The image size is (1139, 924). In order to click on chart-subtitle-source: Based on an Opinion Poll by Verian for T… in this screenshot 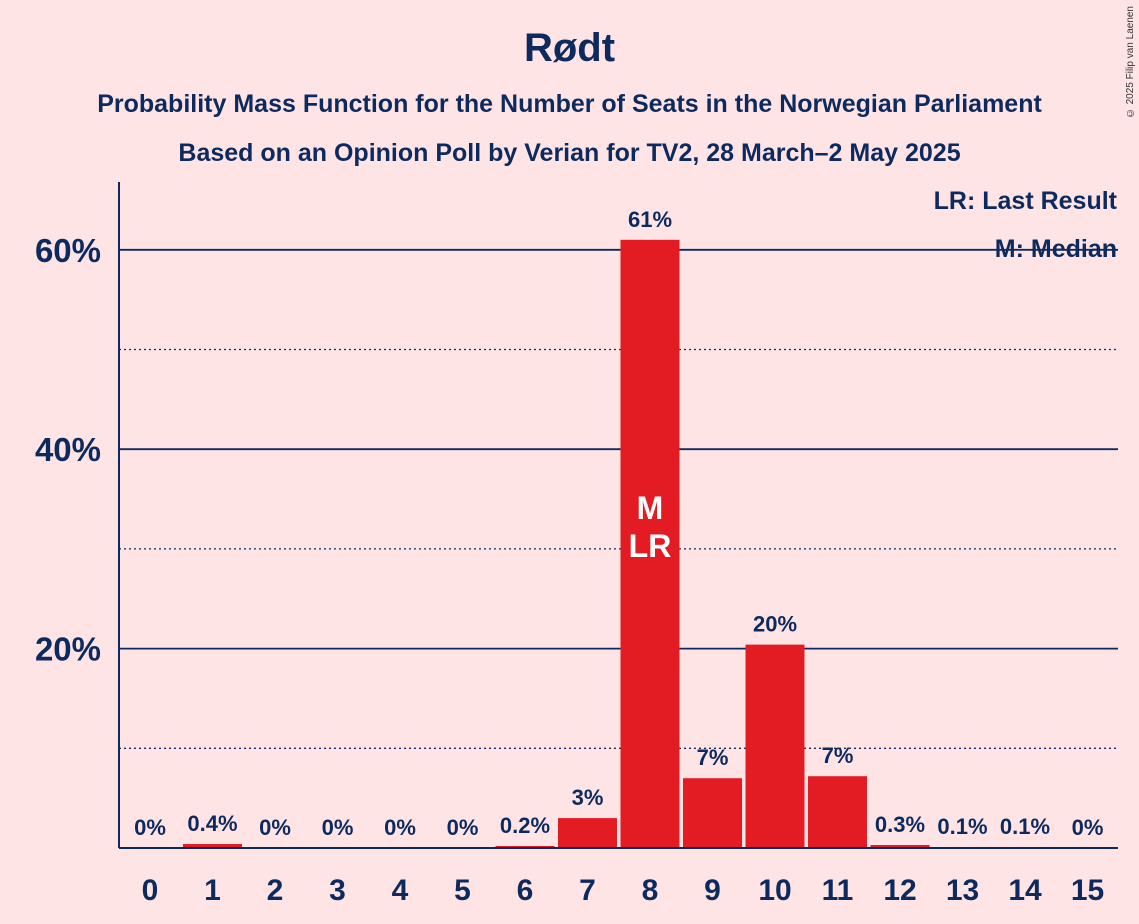, I will do `click(569, 153)`.